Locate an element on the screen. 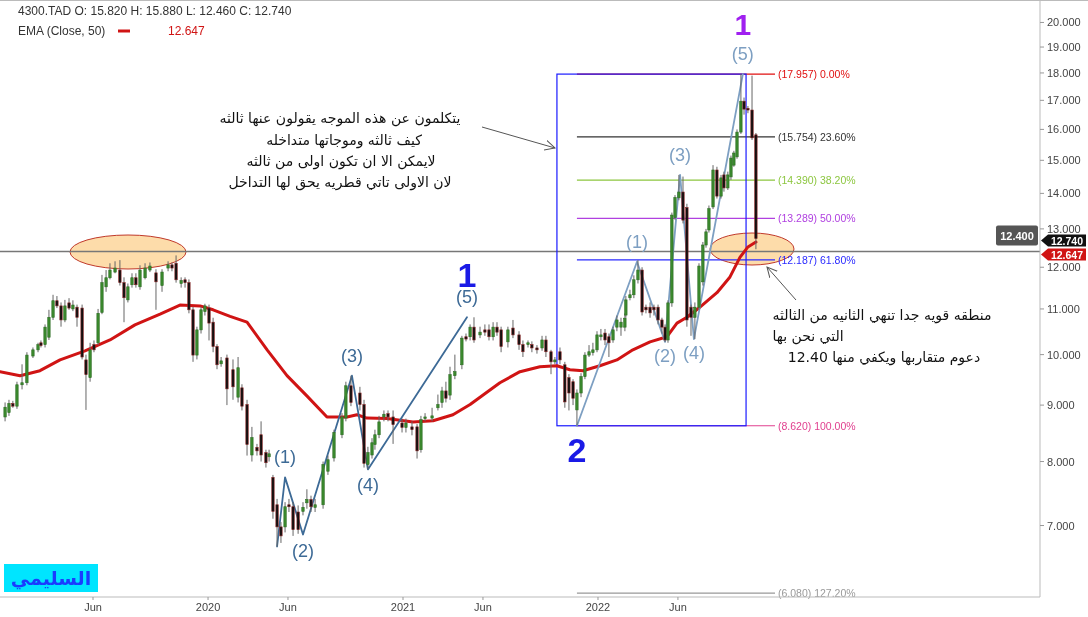 The width and height of the screenshot is (1088, 617). ref-line-label: (13.289) 50.00% is located at coordinates (817, 218).